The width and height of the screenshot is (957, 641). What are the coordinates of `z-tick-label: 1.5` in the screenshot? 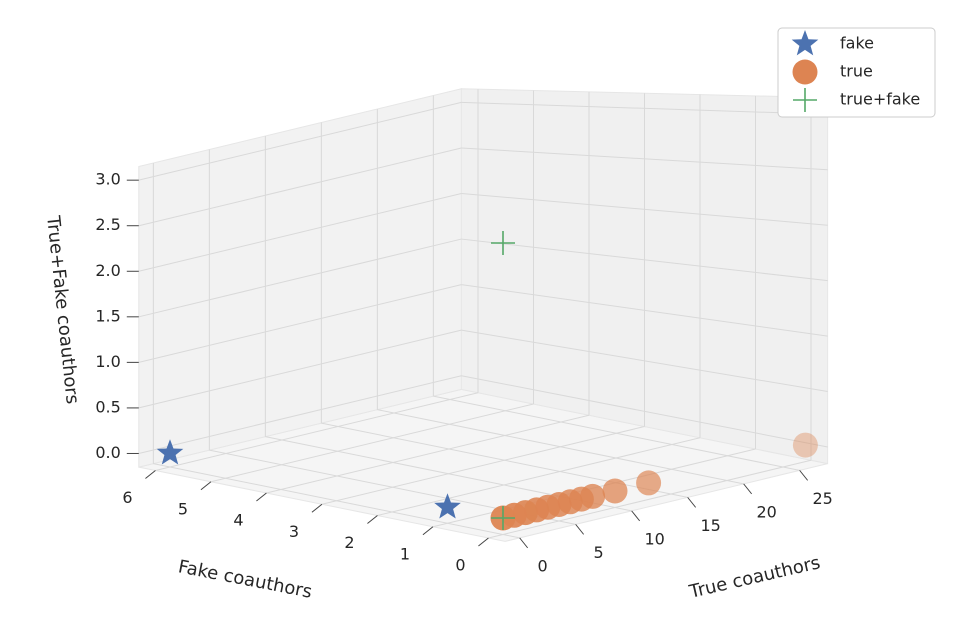 It's located at (107, 315).